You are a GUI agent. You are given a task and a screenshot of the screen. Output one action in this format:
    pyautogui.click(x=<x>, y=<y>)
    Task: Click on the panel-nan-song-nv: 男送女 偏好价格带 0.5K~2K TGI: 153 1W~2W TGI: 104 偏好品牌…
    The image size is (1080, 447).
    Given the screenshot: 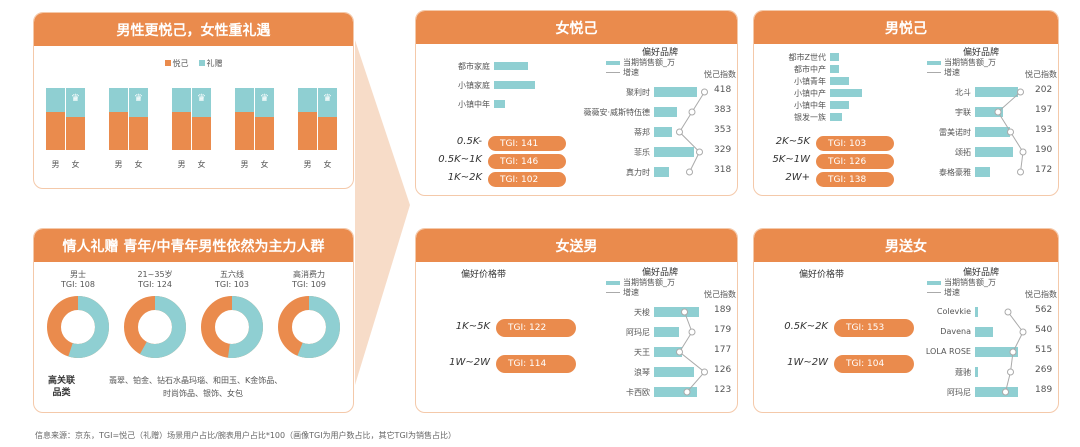 What is the action you would take?
    pyautogui.click(x=906, y=320)
    